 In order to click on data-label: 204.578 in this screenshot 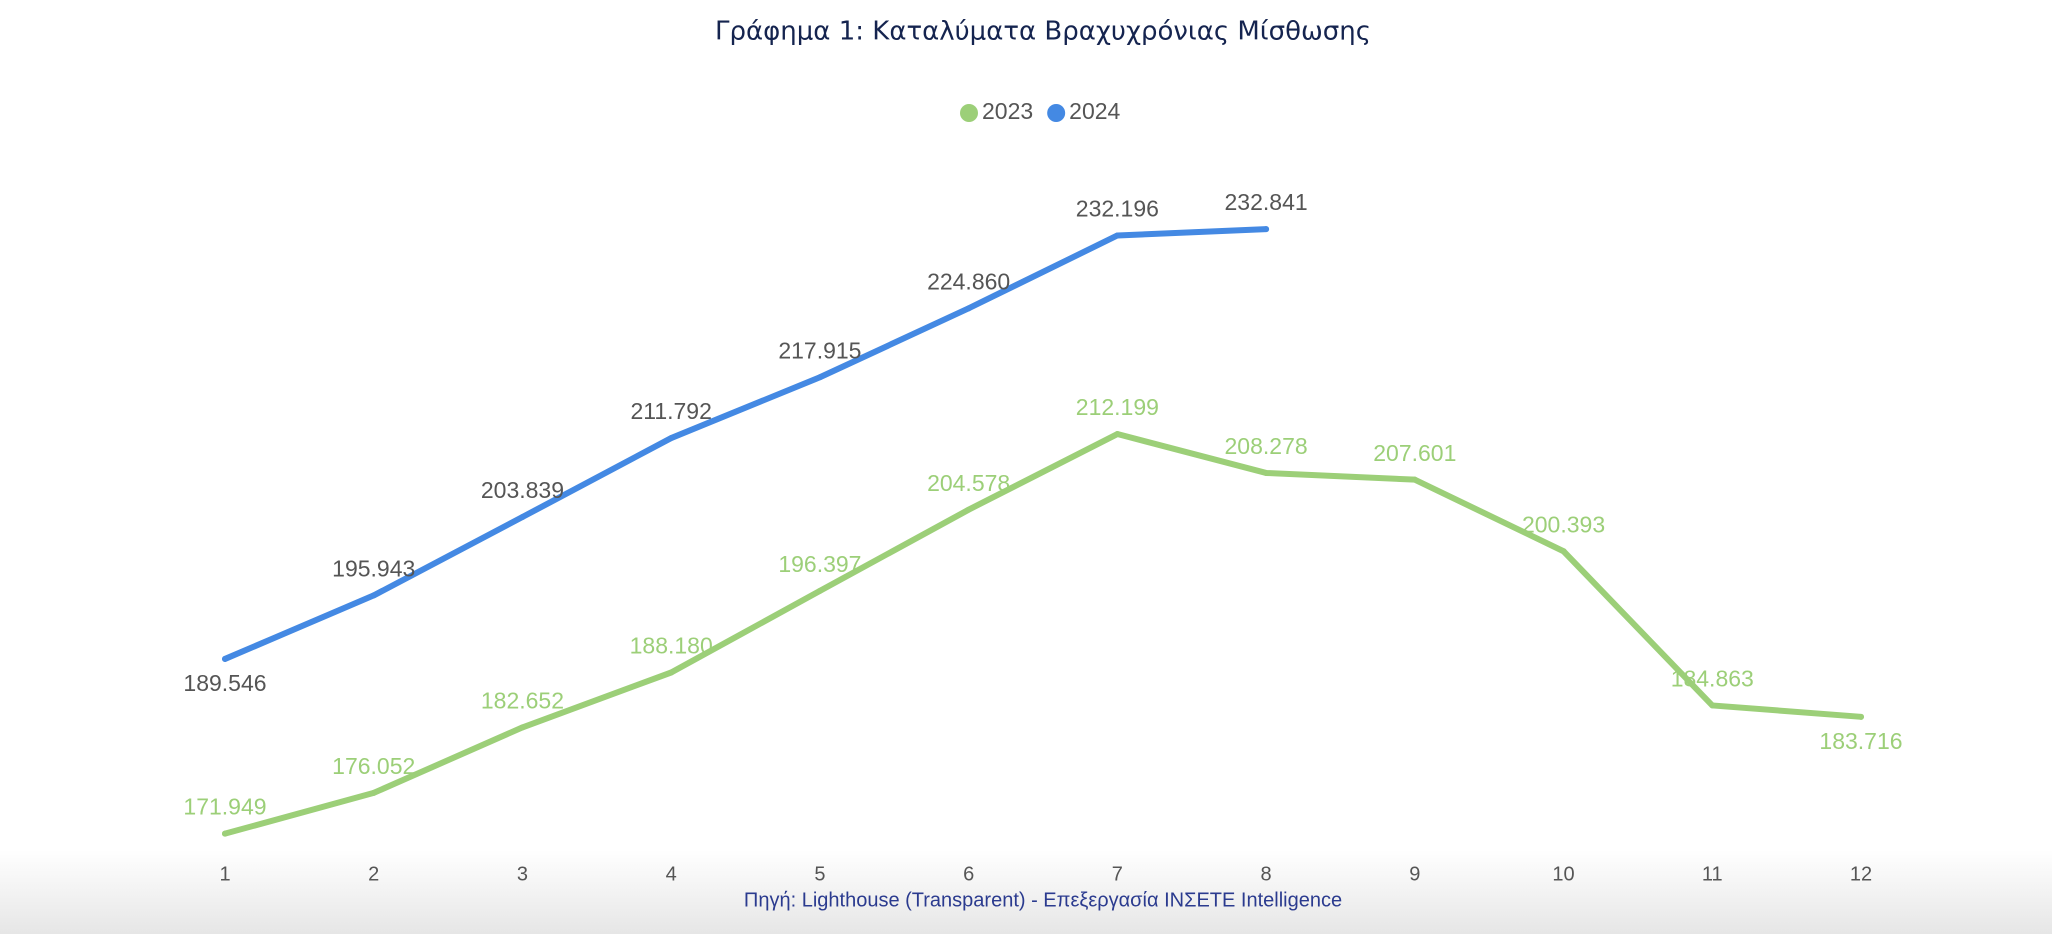, I will do `click(968, 483)`.